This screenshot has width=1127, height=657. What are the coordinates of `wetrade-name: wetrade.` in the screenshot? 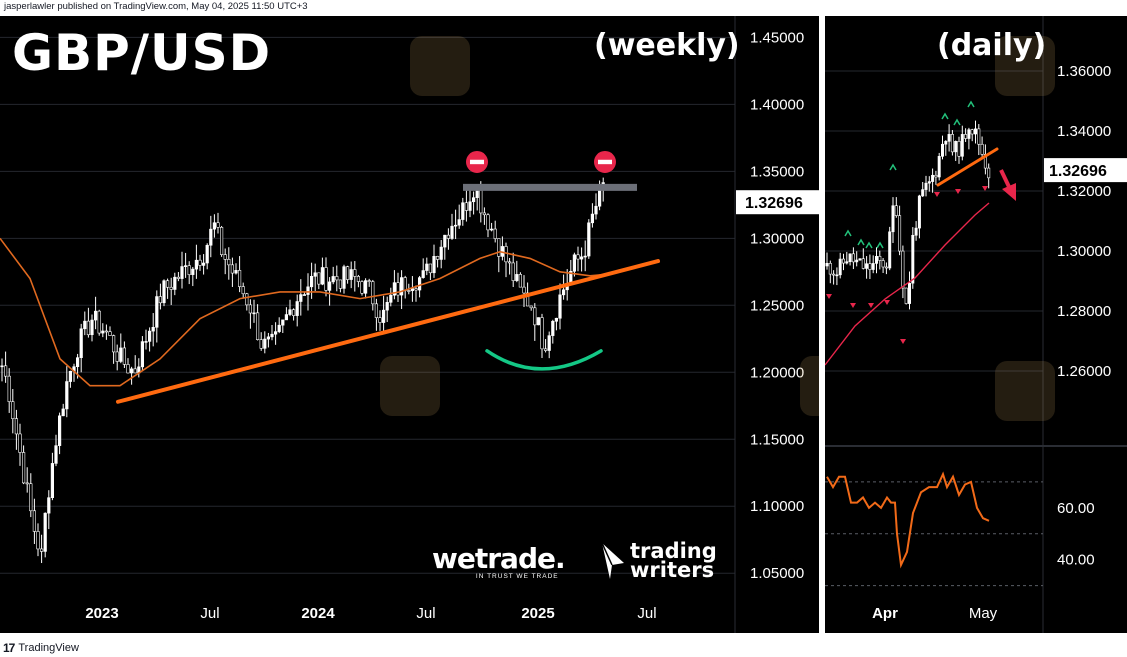 It's located at (499, 558).